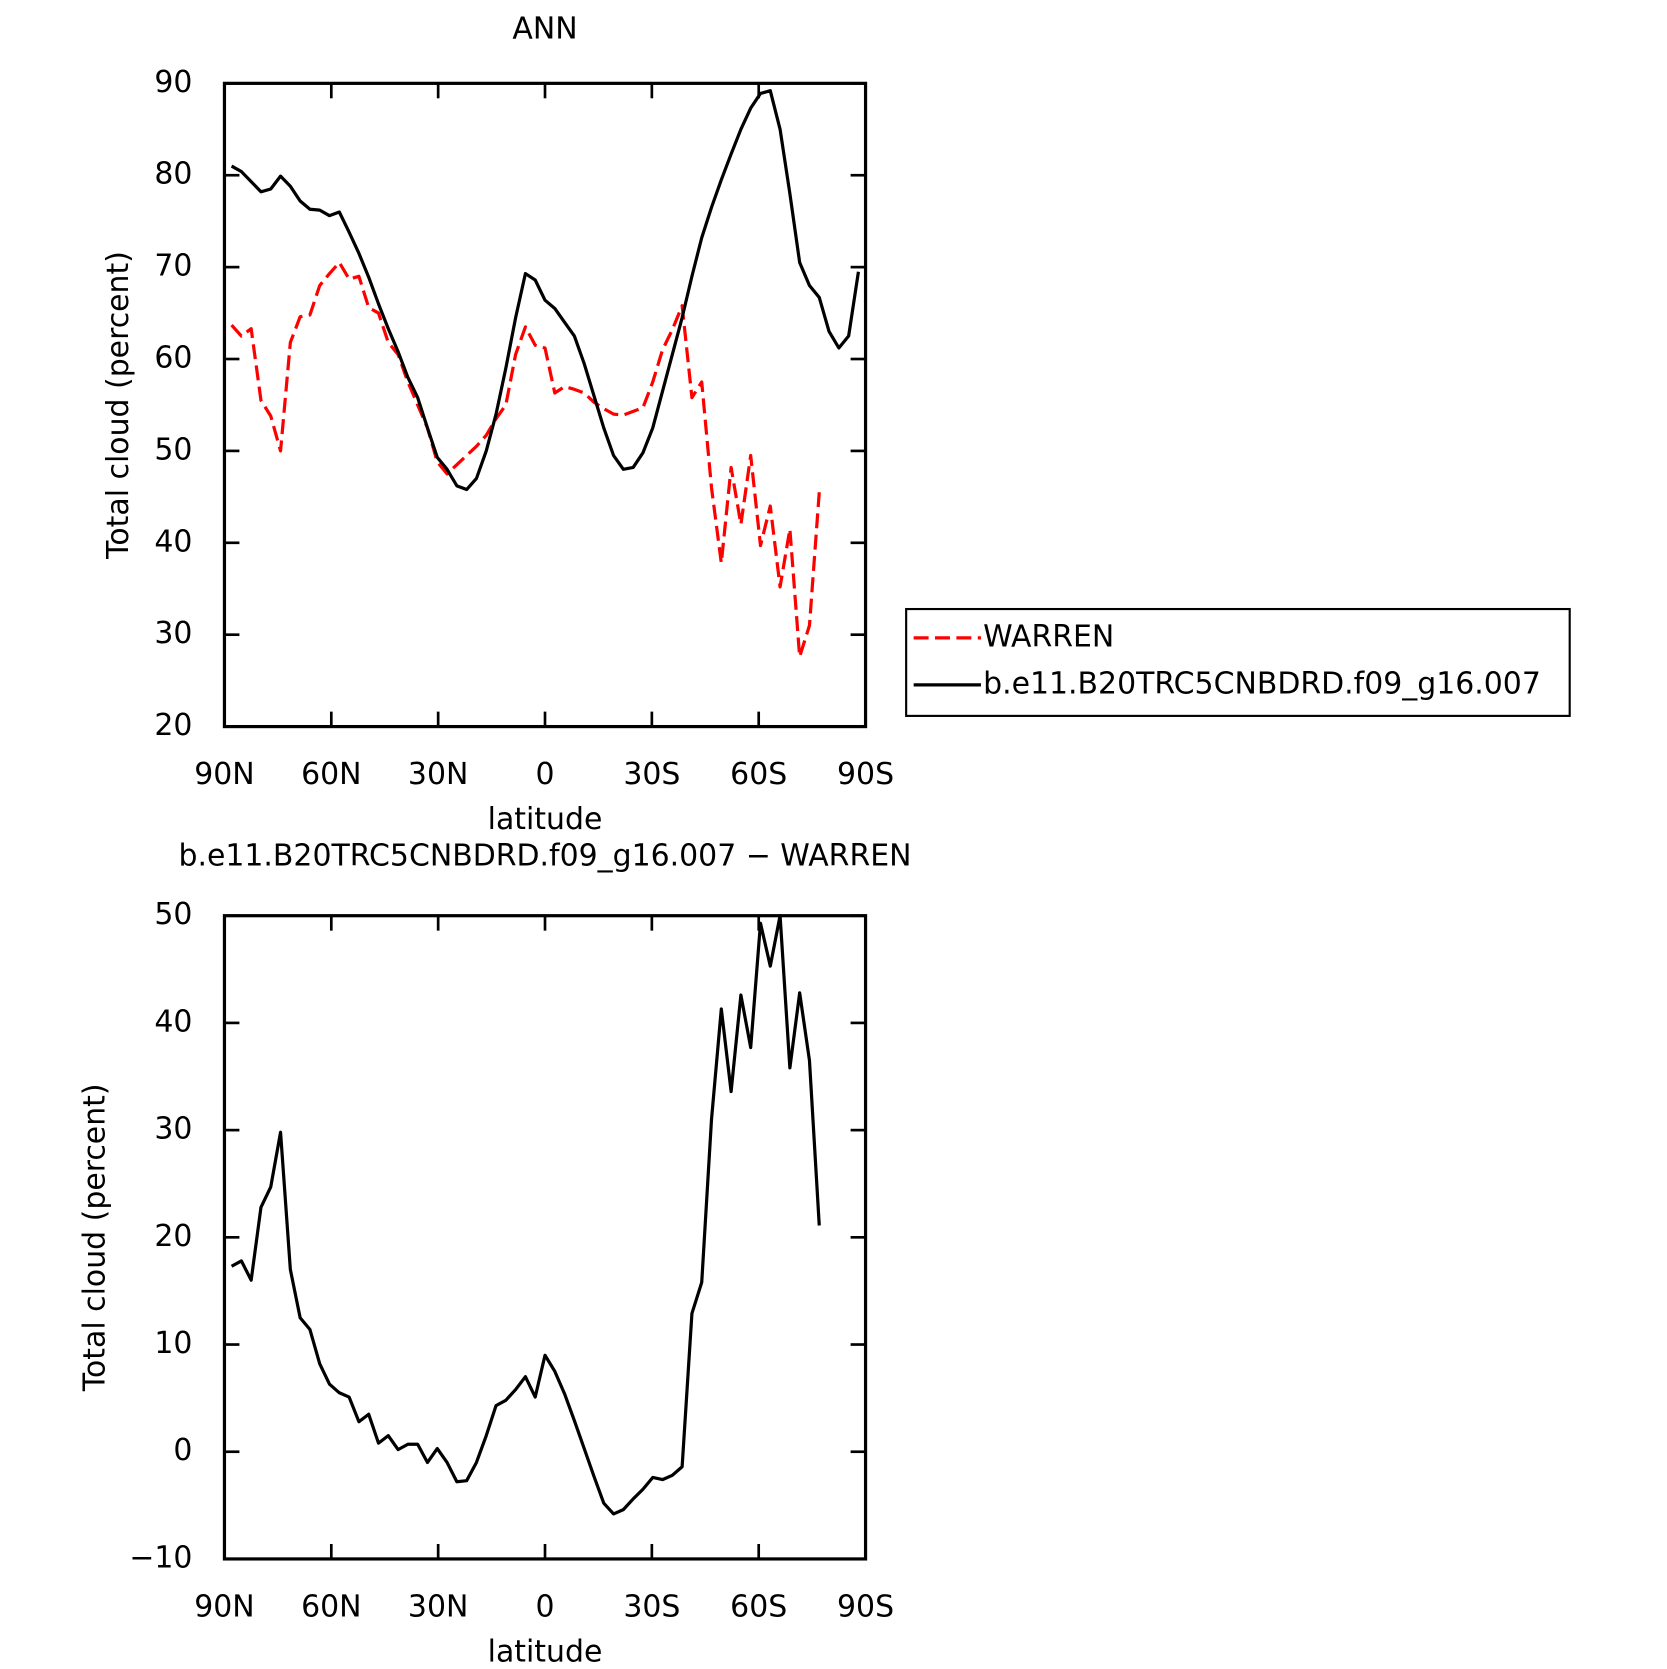  Describe the element at coordinates (544, 855) in the screenshot. I see `chart-title: b.e11.B20TRC5CNBDRD.f09_g16.007 − WARREN` at that location.